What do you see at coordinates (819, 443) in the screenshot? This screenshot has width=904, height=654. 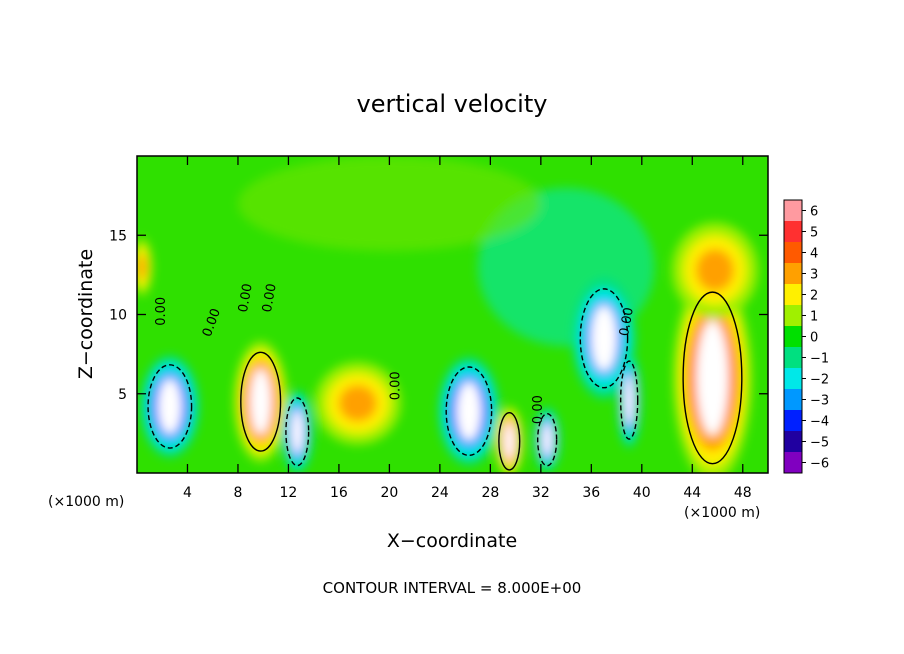 I see `colorbar-label: −5` at bounding box center [819, 443].